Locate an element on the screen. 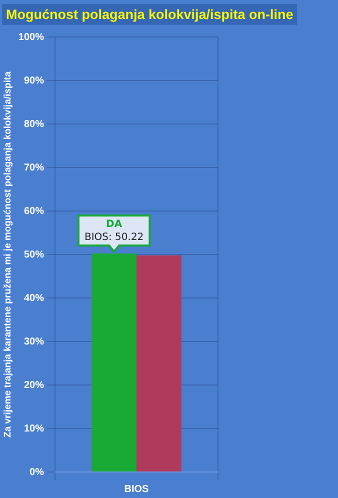 Image resolution: width=338 pixels, height=498 pixels. y-tick-label: 50% is located at coordinates (34, 254).